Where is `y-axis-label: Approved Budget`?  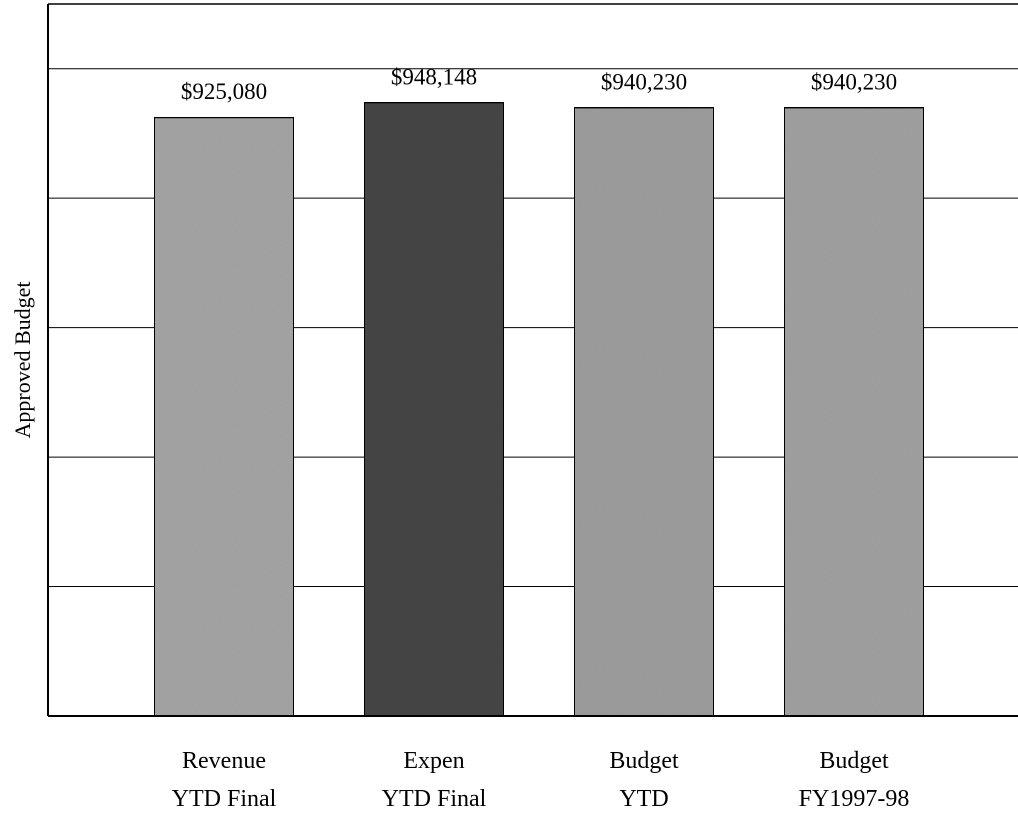 y-axis-label: Approved Budget is located at coordinates (22, 359).